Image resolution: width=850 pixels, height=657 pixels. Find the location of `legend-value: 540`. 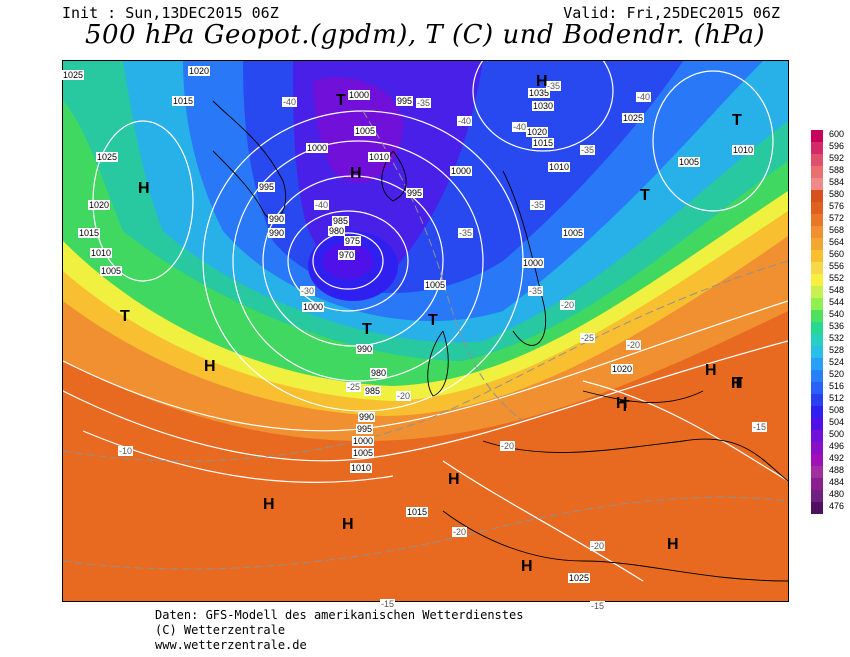

legend-value: 540 is located at coordinates (837, 314).